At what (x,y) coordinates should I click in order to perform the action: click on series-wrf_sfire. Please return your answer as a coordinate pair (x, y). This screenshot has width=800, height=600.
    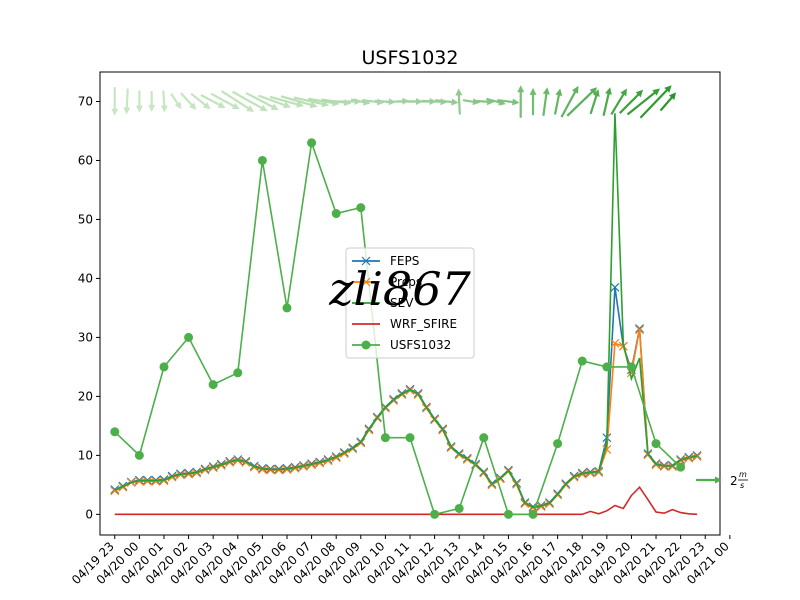
    Looking at the image, I should click on (406, 500).